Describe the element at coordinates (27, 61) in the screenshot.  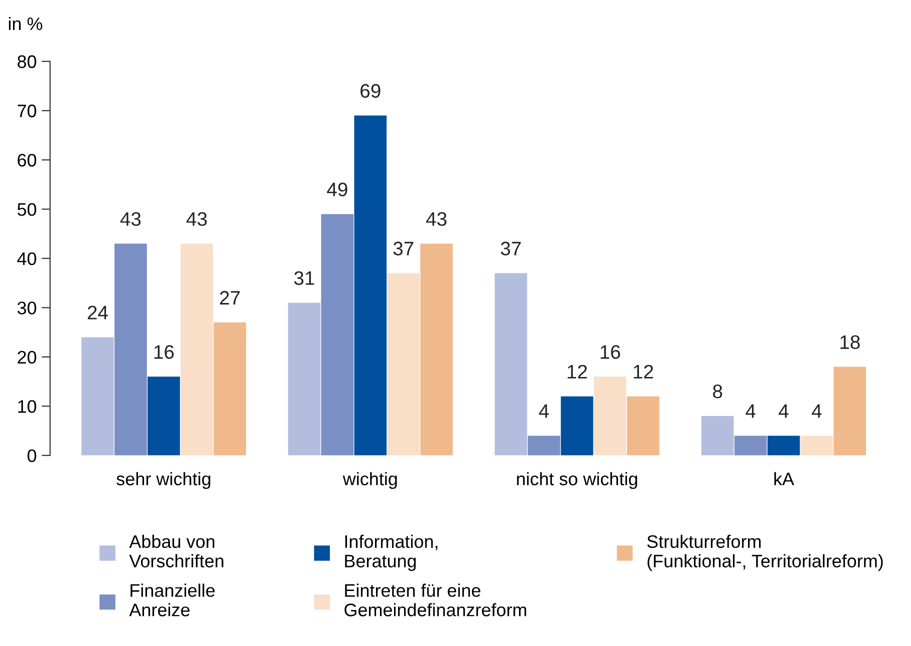
I see `y-tick-label: 80` at that location.